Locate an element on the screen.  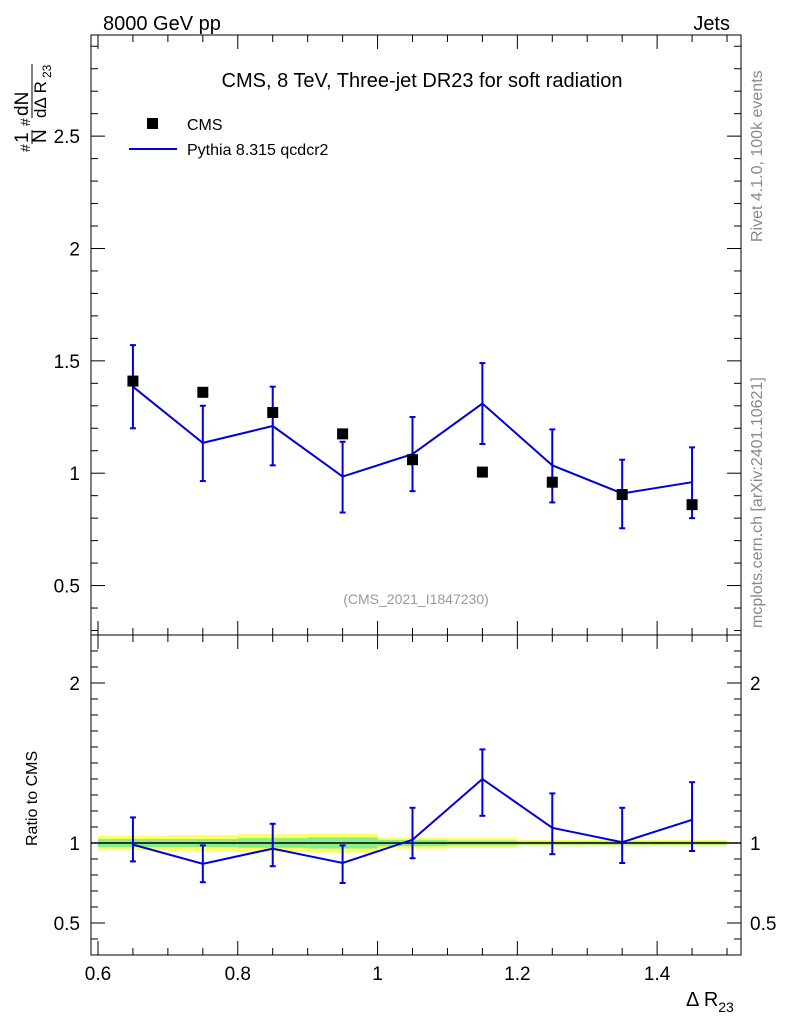
ratio-ylabel: Ratio to CMS is located at coordinates (32, 798).